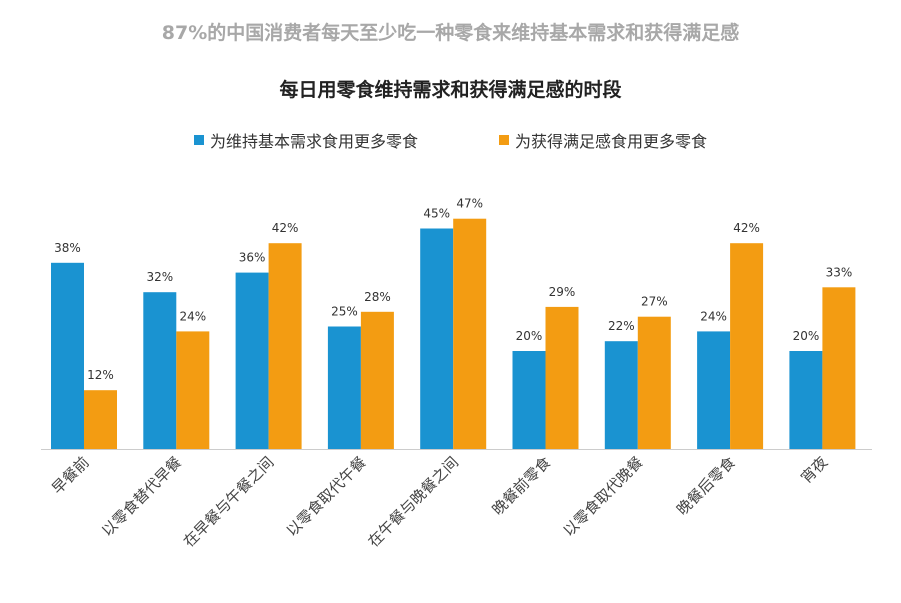 The width and height of the screenshot is (901, 603). What do you see at coordinates (436, 214) in the screenshot?
I see `data-label-basic-needs-4: 45%` at bounding box center [436, 214].